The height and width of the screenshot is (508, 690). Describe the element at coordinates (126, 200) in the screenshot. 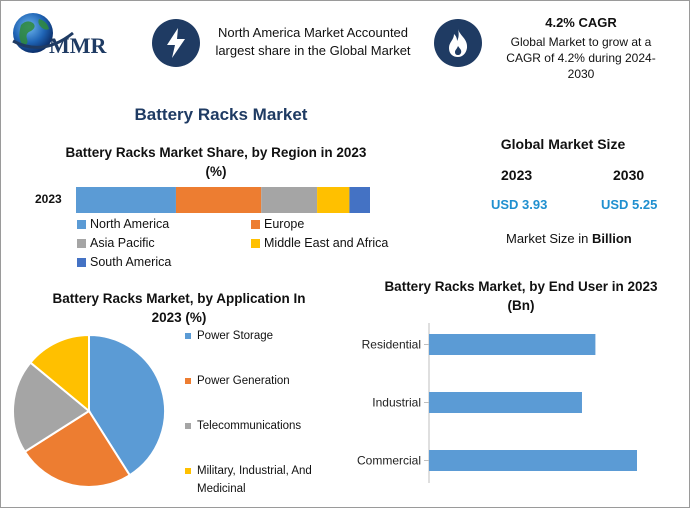

I see `region-segment-north-america` at that location.